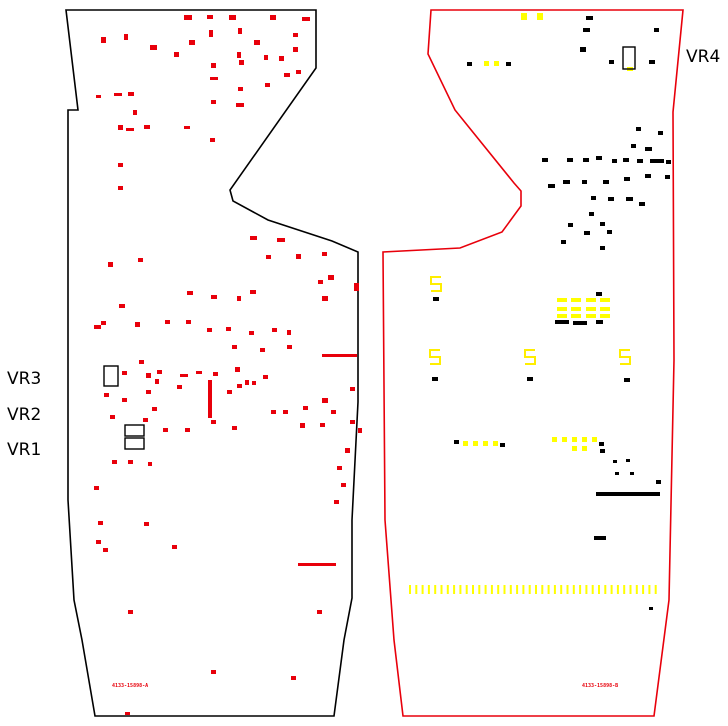 The height and width of the screenshot is (726, 728). What do you see at coordinates (703, 57) in the screenshot?
I see `vr4-label: VR4` at bounding box center [703, 57].